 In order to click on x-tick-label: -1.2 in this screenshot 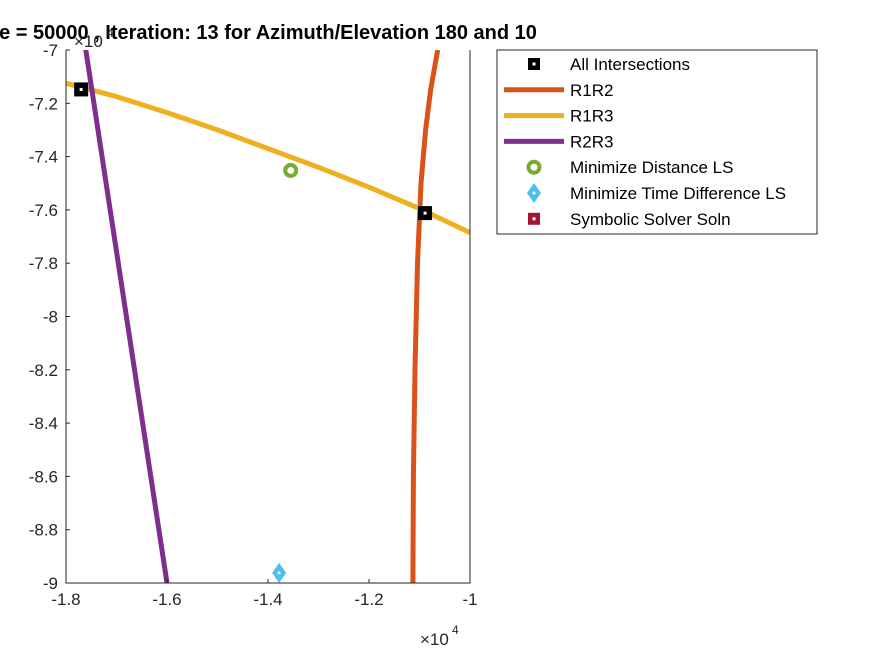, I will do `click(368, 599)`.